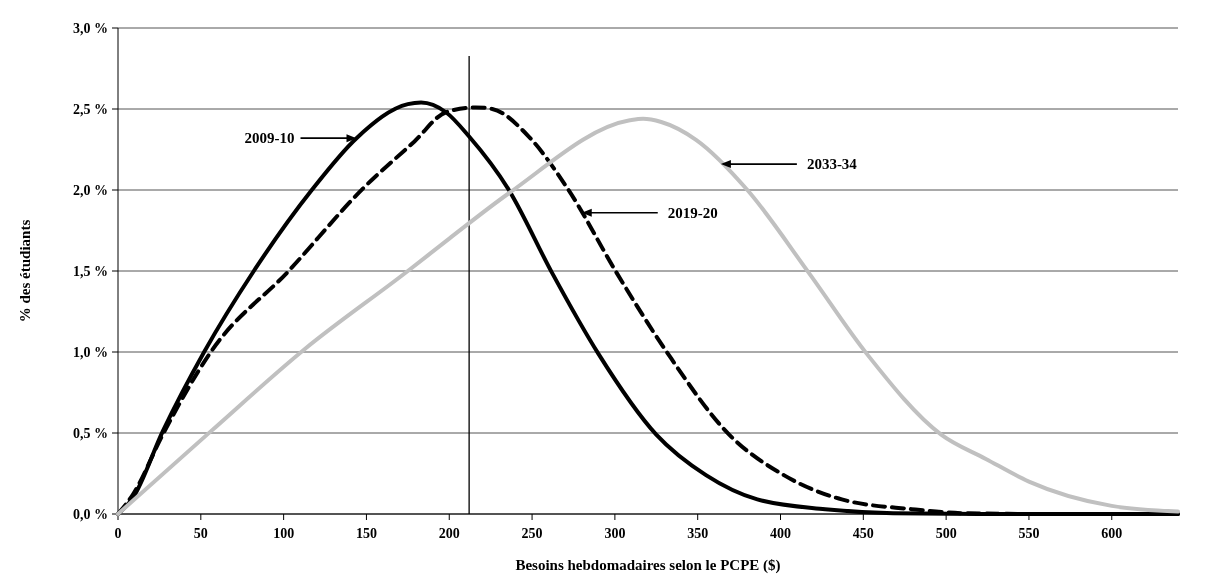  What do you see at coordinates (90, 433) in the screenshot?
I see `y-tick-label: 0,5 %` at bounding box center [90, 433].